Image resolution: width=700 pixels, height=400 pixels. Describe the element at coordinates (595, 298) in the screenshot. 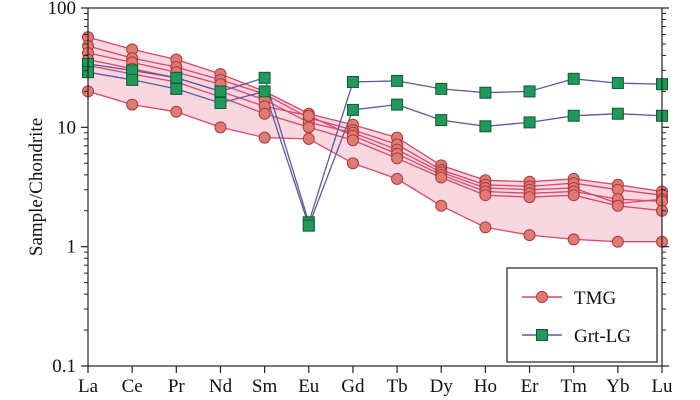

I see `legend-tmg-label: TMG` at that location.